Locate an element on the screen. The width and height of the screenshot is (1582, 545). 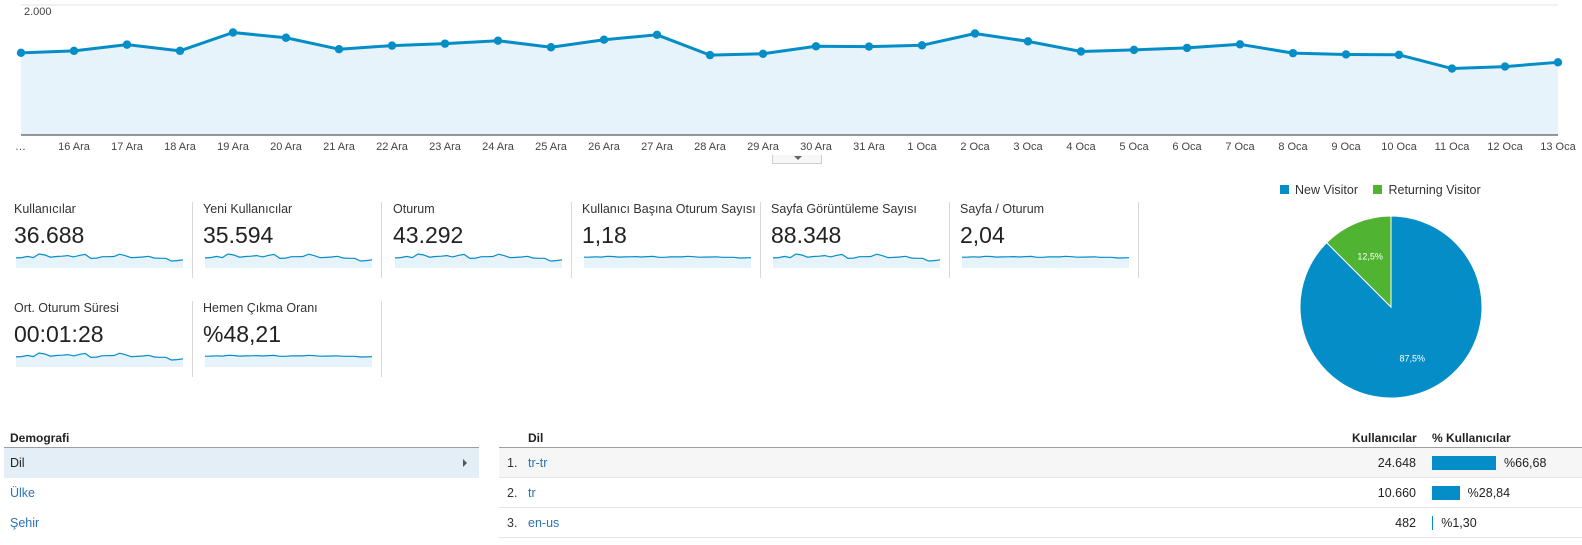
legend-item-new-visitor: New Visitor is located at coordinates (1319, 190).